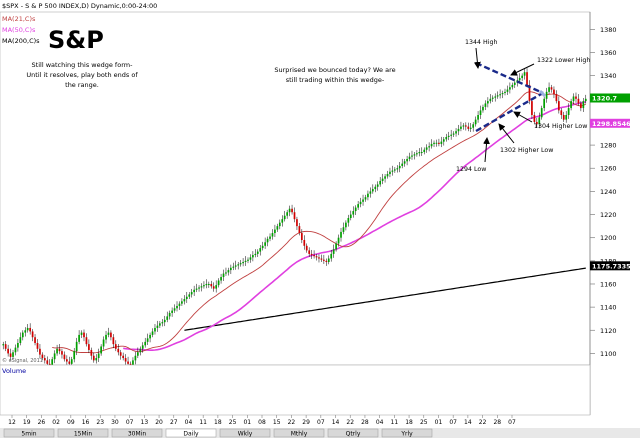 Image resolution: width=640 pixels, height=438 pixels. I want to click on price-tick-label-1280: 1280, so click(608, 146).